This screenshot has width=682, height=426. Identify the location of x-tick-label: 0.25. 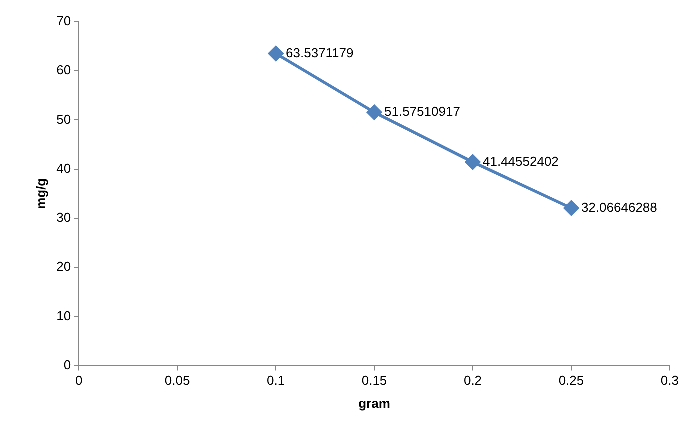
(571, 380).